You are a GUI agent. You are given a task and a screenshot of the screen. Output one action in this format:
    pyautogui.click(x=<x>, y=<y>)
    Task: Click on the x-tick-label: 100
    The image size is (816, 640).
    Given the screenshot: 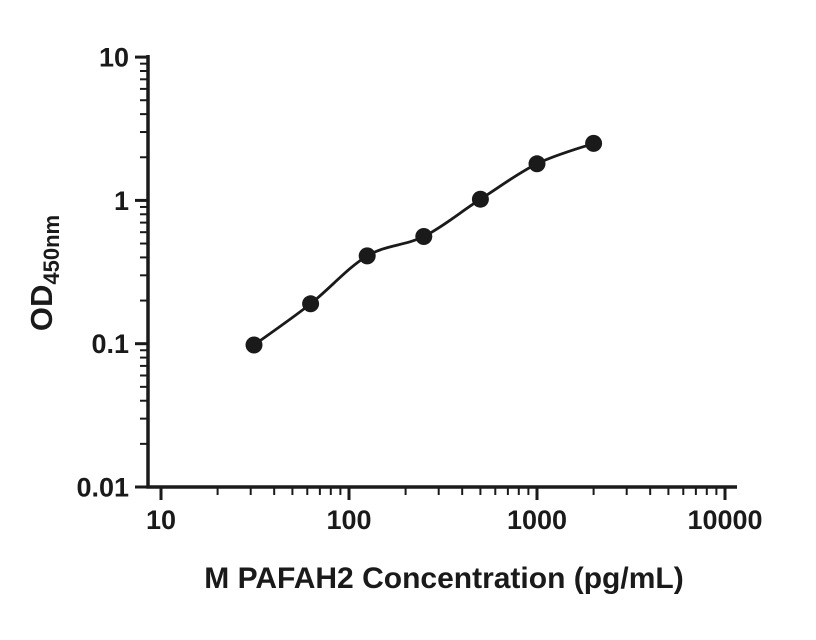 What is the action you would take?
    pyautogui.click(x=348, y=520)
    